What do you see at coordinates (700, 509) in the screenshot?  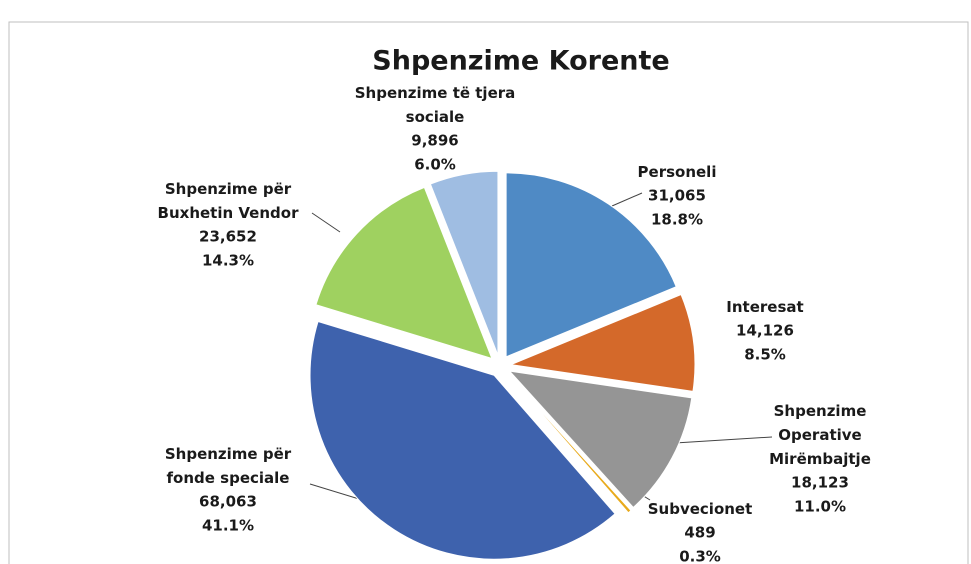 I see `slice-category-label: Subvecionet` at bounding box center [700, 509].